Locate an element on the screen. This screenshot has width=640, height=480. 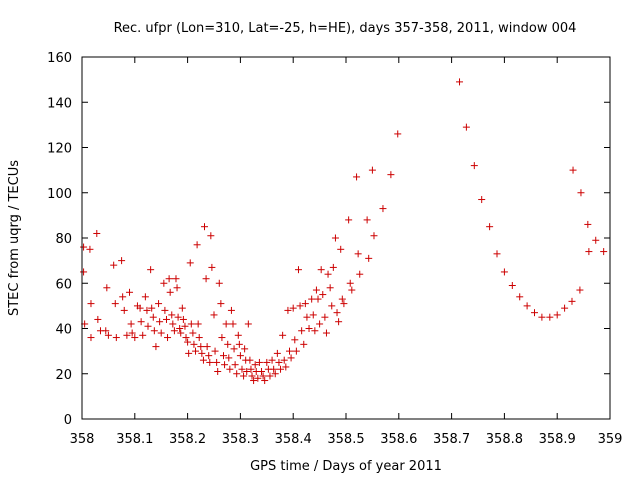
x-tick-label: 358 is located at coordinates (82, 439).